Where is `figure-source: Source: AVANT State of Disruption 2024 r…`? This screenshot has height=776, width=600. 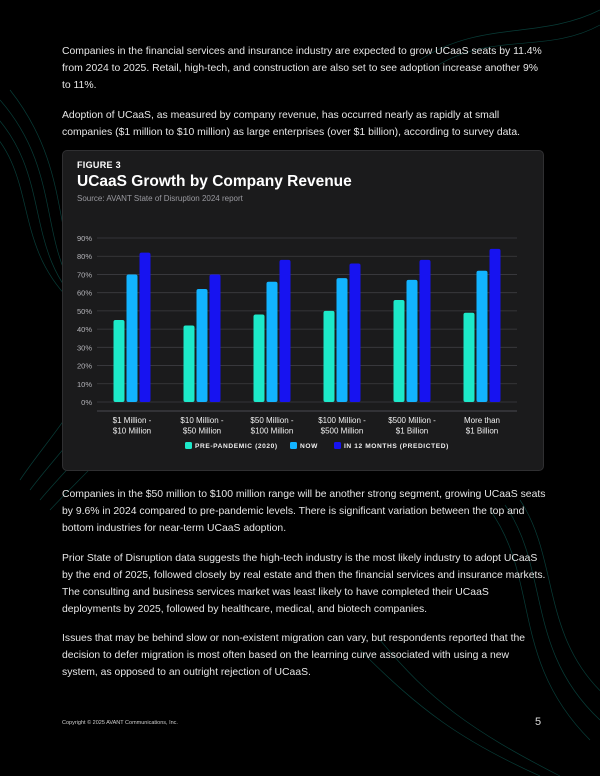
figure-source: Source: AVANT State of Disruption 2024 r… is located at coordinates (160, 198).